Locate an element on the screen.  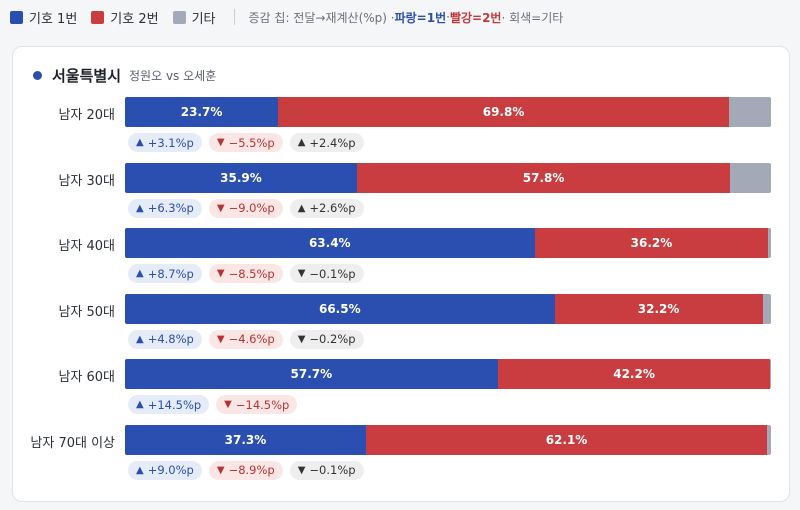
stacked-bar: 66.5% 32.2% is located at coordinates (448, 308).